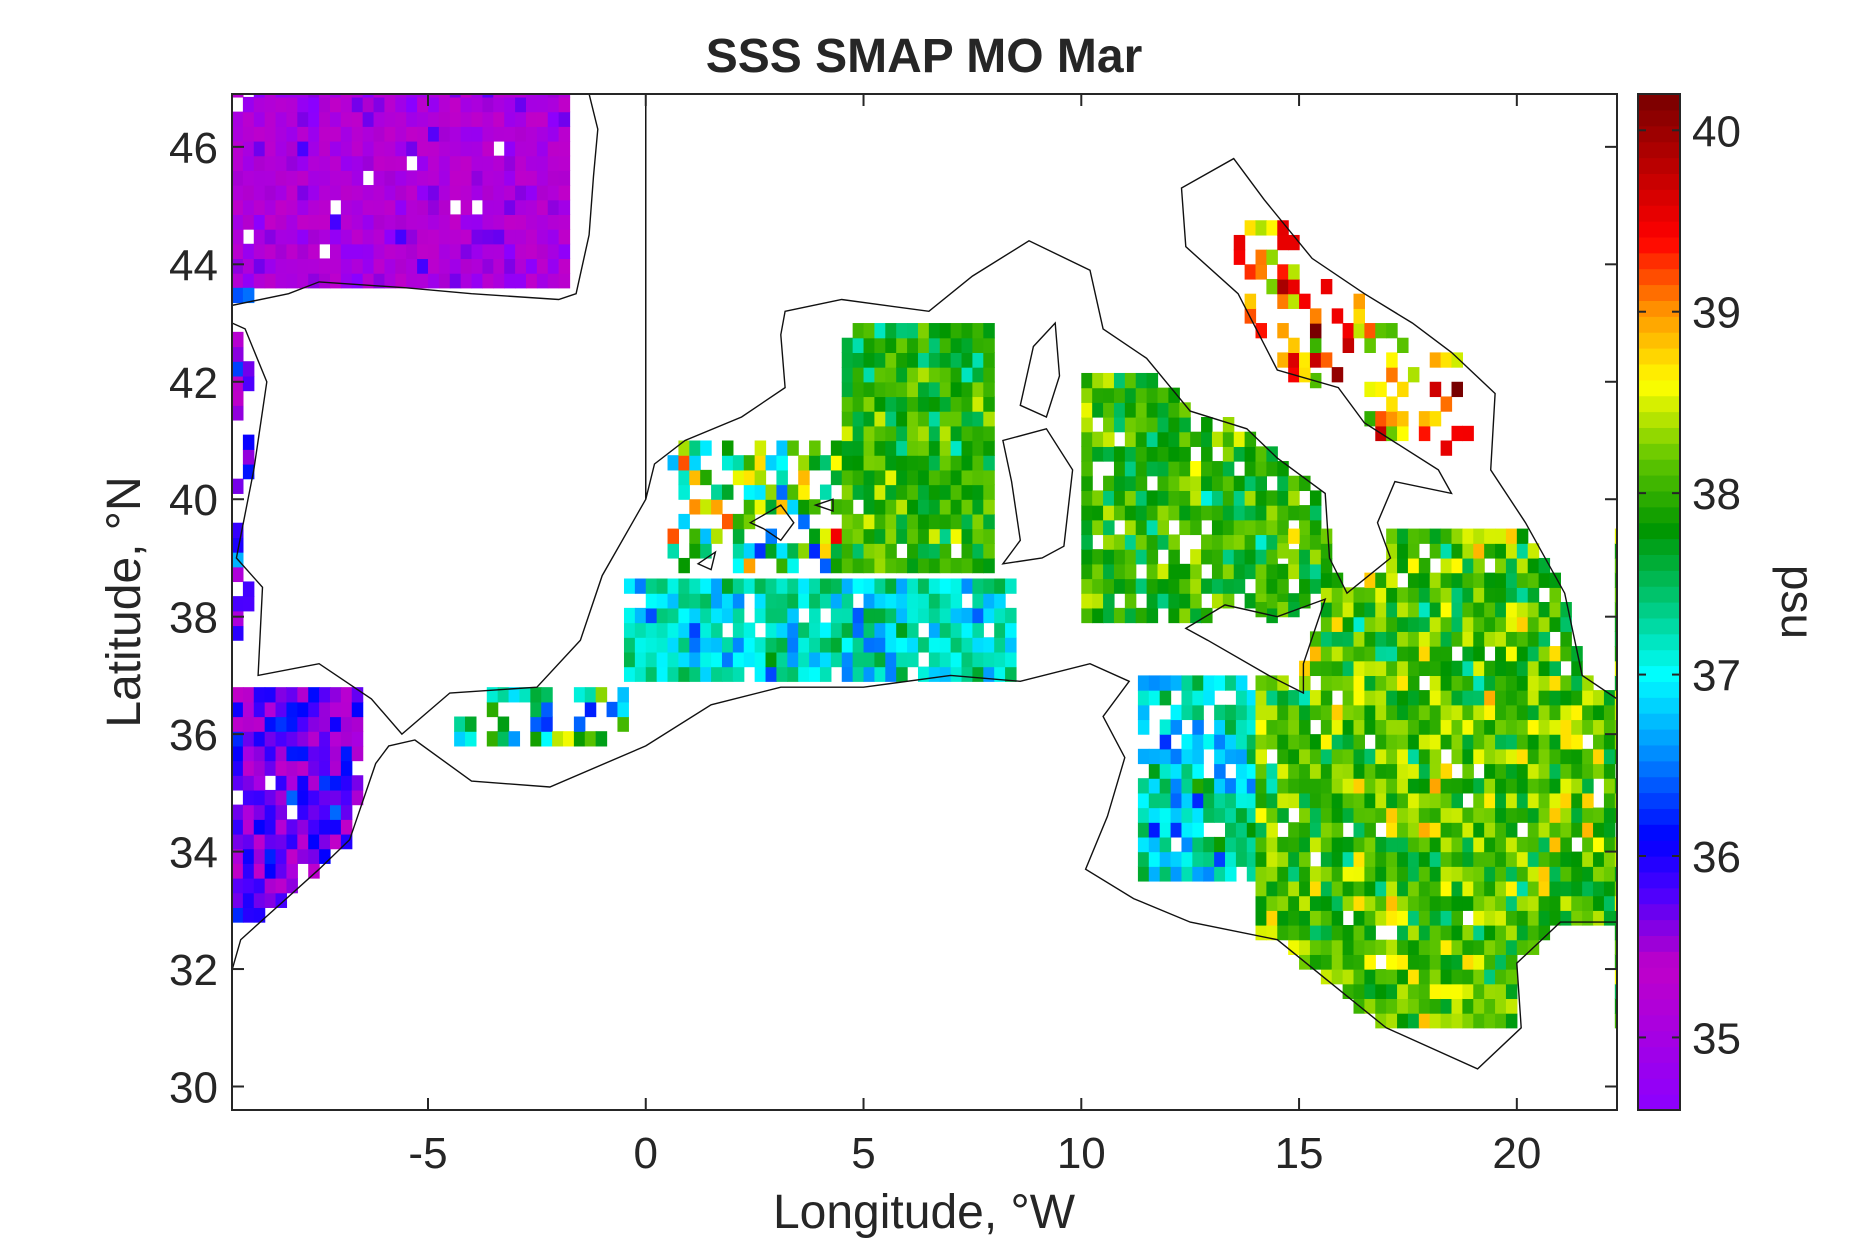 Image resolution: width=1875 pixels, height=1250 pixels. I want to click on coastline-segment, so click(771, 523).